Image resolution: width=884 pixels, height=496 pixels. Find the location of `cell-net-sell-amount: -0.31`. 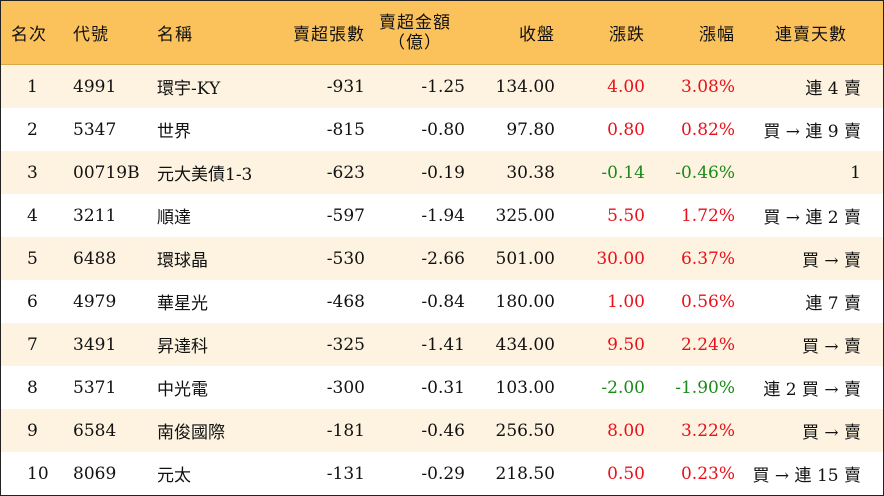

cell-net-sell-amount: -0.31 is located at coordinates (443, 387).